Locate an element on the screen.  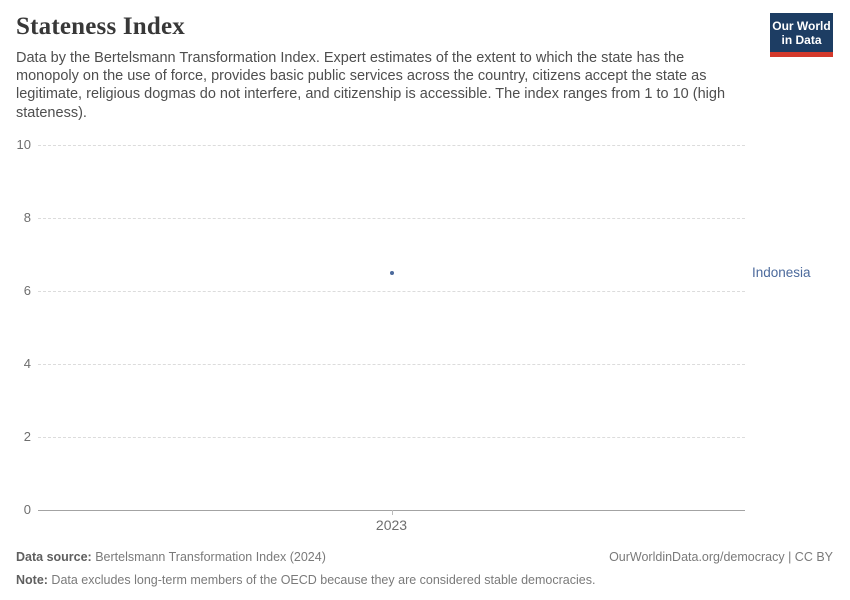
owid-url-link: OurWorldinData.org/democracy is located at coordinates (697, 557).